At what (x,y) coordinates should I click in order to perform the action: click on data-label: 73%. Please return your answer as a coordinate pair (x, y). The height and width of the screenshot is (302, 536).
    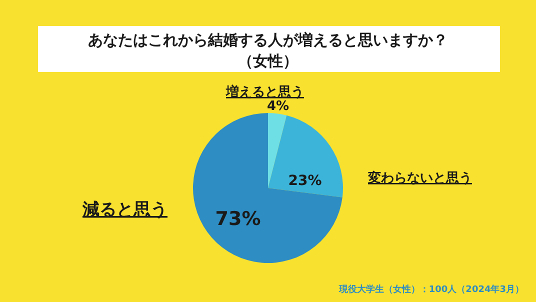
    Looking at the image, I should click on (238, 219).